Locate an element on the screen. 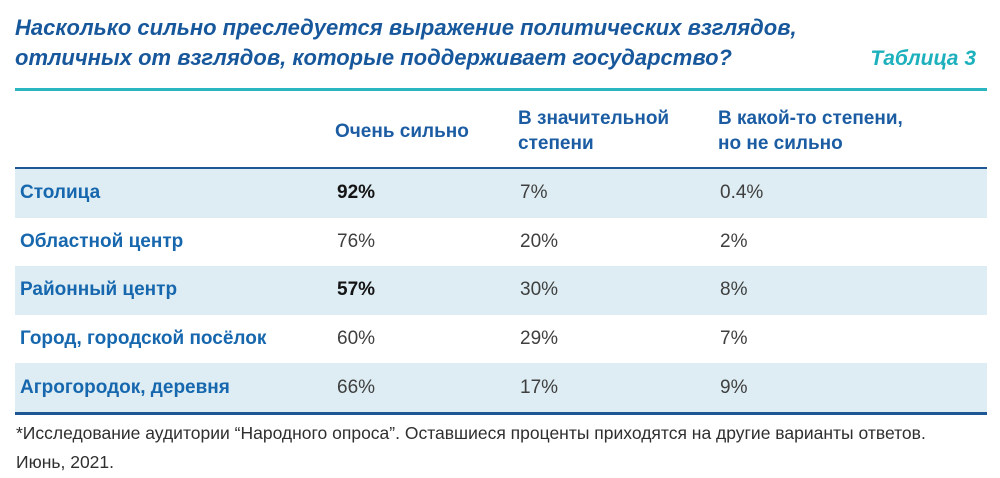 This screenshot has width=1000, height=478. value-very-strongly: 60% is located at coordinates (356, 339).